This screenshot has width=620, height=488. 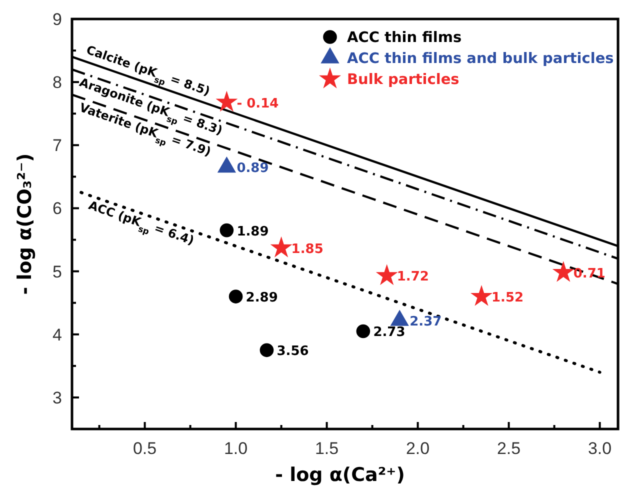 What do you see at coordinates (252, 232) in the screenshot?
I see `annotation: 1.89` at bounding box center [252, 232].